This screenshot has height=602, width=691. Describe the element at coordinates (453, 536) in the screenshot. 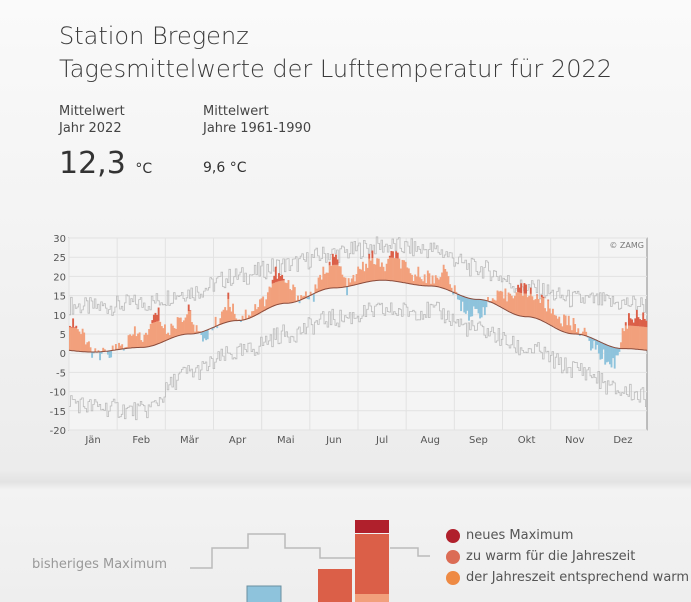

I see `new-max-dot-icon` at that location.